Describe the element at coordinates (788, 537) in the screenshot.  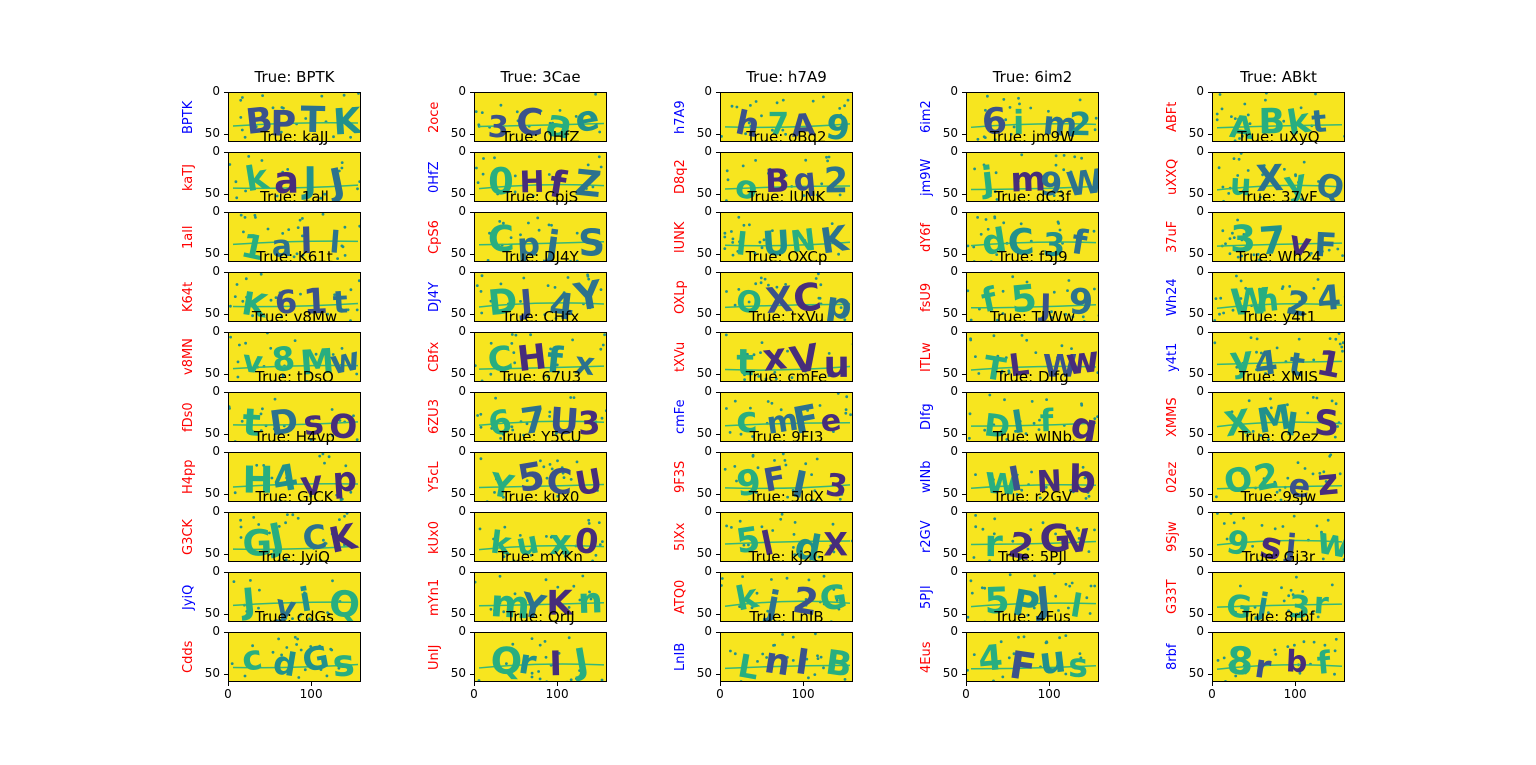
I see `captcha-noise: 5l dX` at that location.